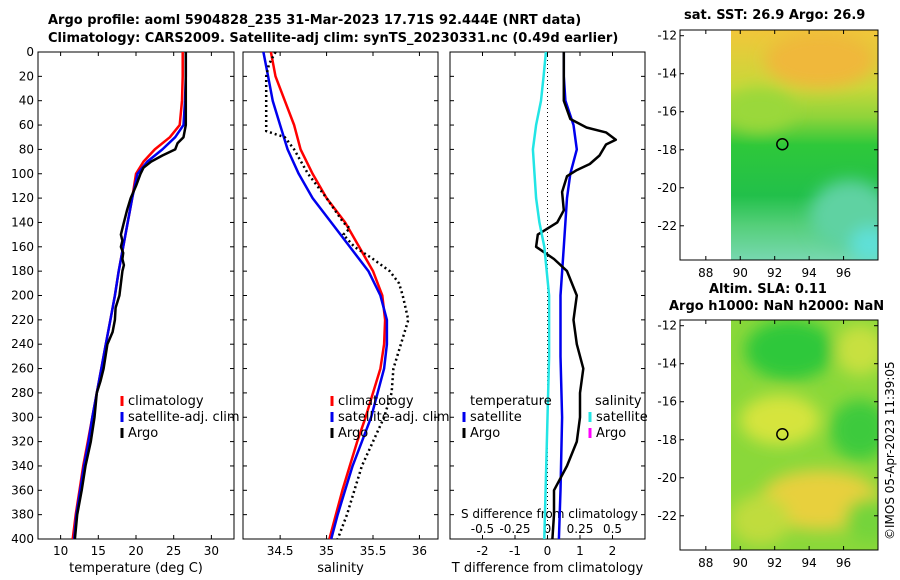 This screenshot has width=900, height=580. What do you see at coordinates (280, 551) in the screenshot?
I see `salinity-xtick-label: 34.5` at bounding box center [280, 551].